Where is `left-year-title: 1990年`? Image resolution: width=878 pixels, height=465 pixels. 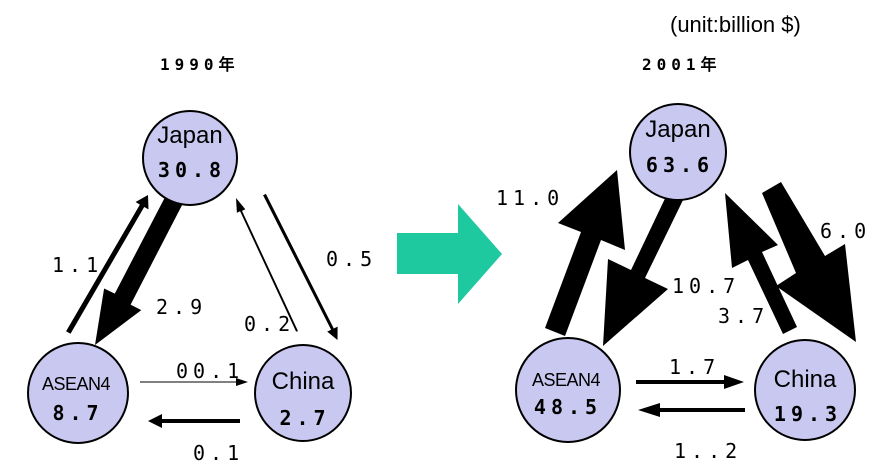
left-year-title: 1990年 is located at coordinates (200, 64).